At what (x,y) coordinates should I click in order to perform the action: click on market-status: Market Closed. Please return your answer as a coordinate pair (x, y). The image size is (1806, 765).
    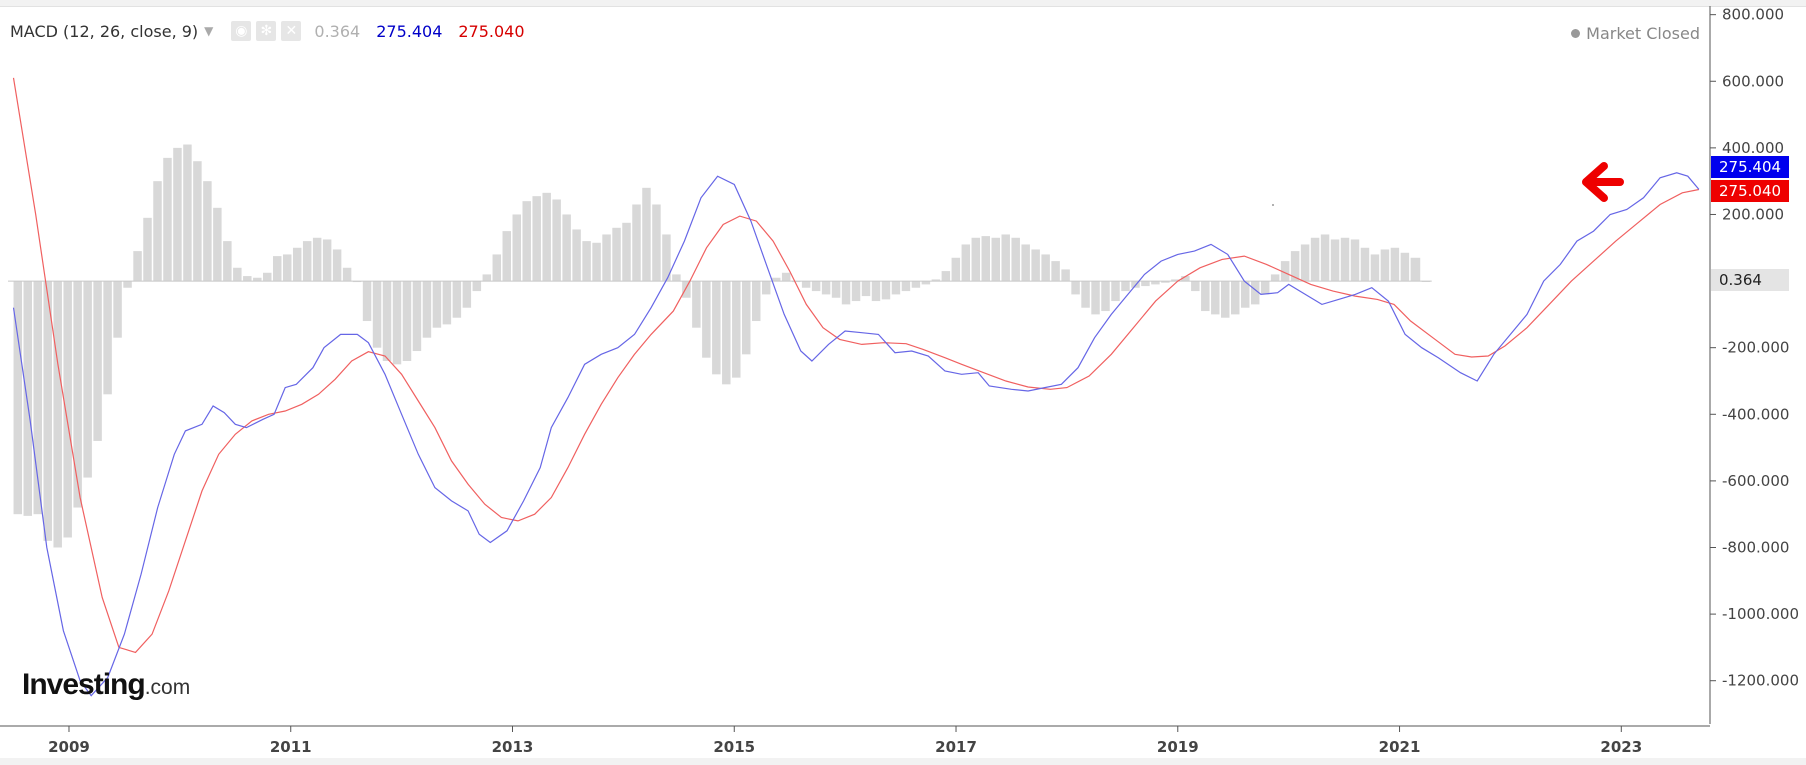
    Looking at the image, I should click on (1635, 33).